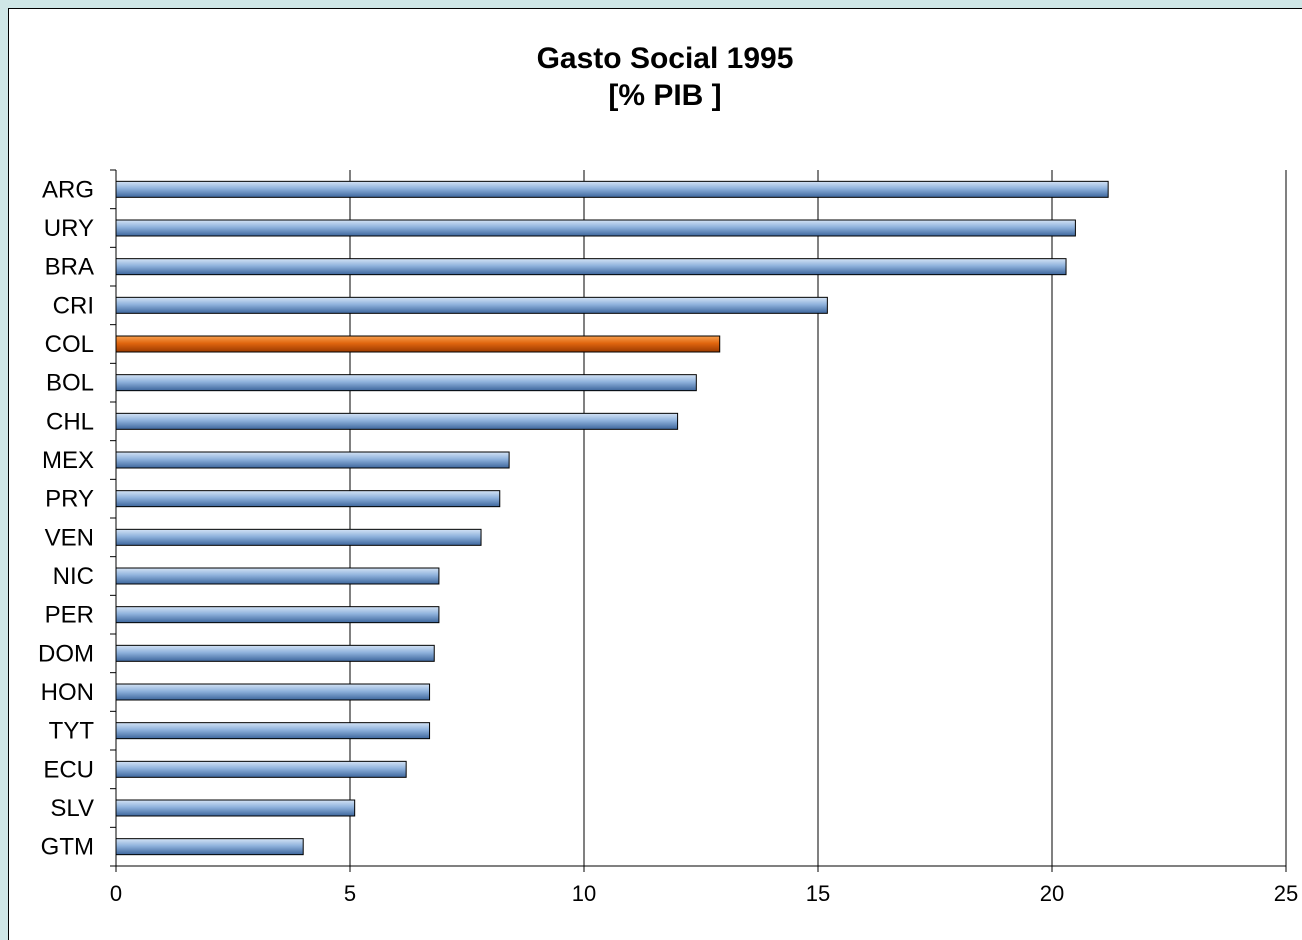  Describe the element at coordinates (350, 893) in the screenshot. I see `x-tick-label: 5` at that location.